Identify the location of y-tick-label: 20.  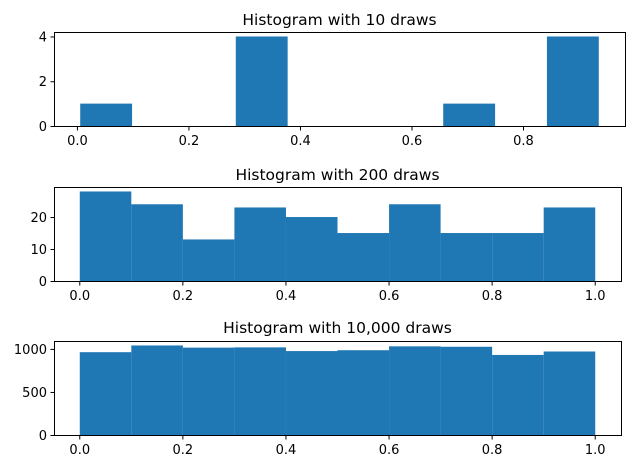
(38, 218).